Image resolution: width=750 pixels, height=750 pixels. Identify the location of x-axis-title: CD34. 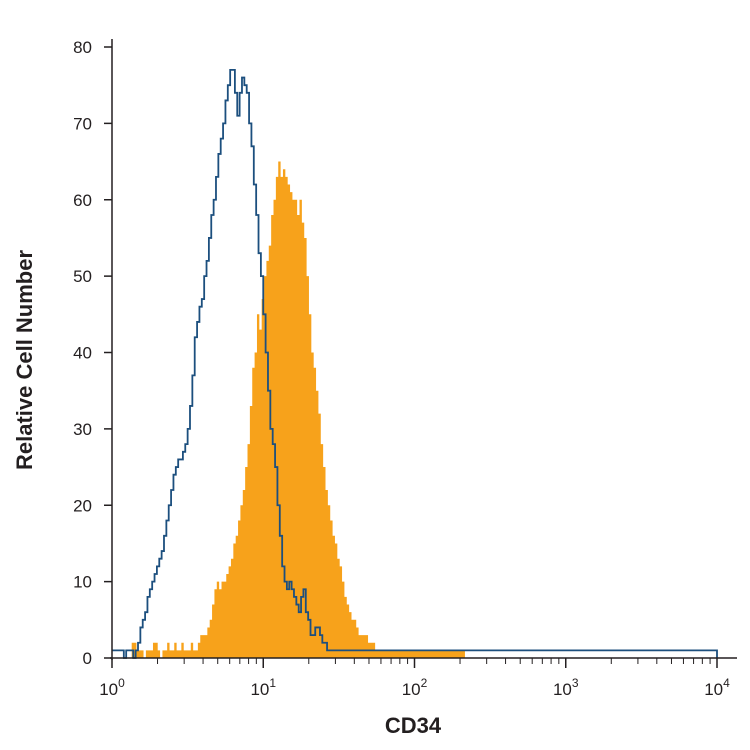
(413, 725).